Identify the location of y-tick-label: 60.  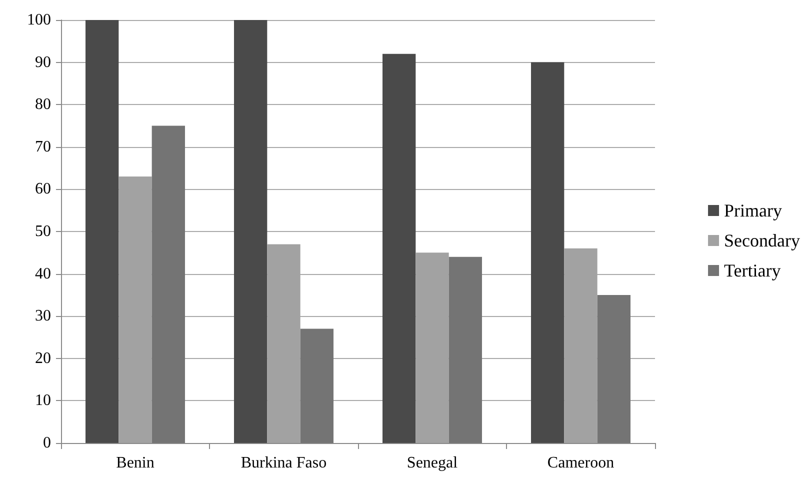
(43, 189).